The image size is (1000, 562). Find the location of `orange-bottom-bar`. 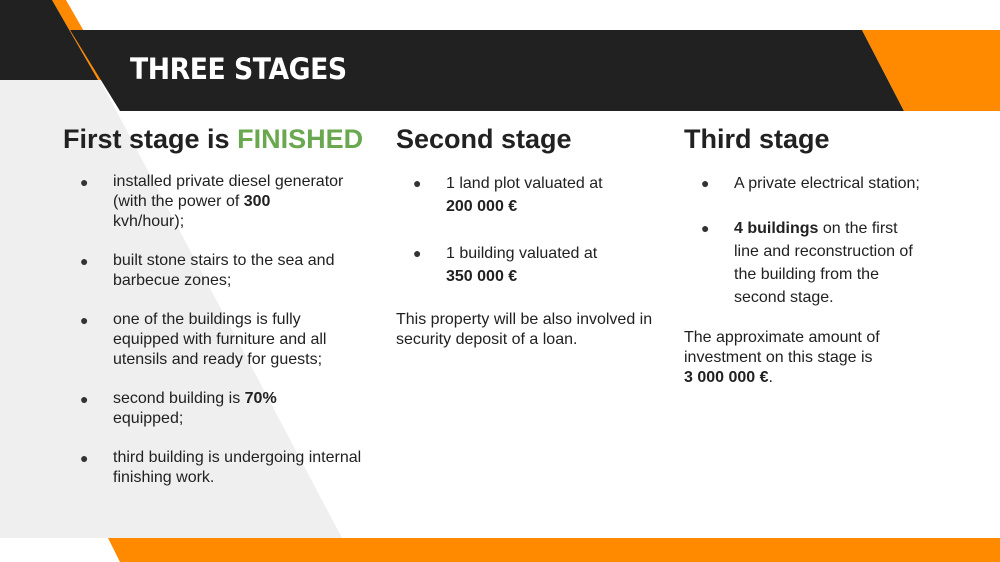

orange-bottom-bar is located at coordinates (554, 550).